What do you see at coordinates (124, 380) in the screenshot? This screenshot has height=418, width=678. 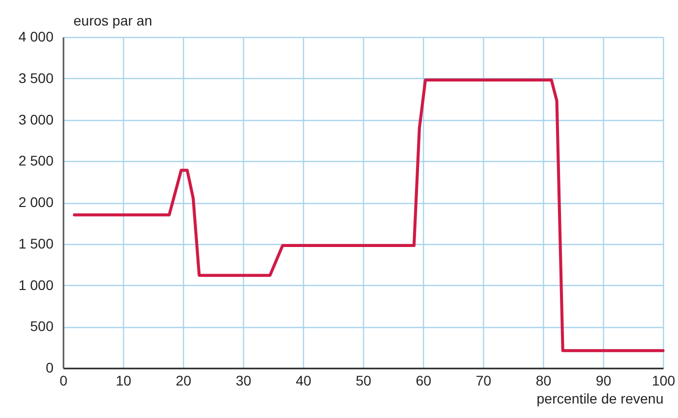 I see `x-tick-label: 10` at bounding box center [124, 380].